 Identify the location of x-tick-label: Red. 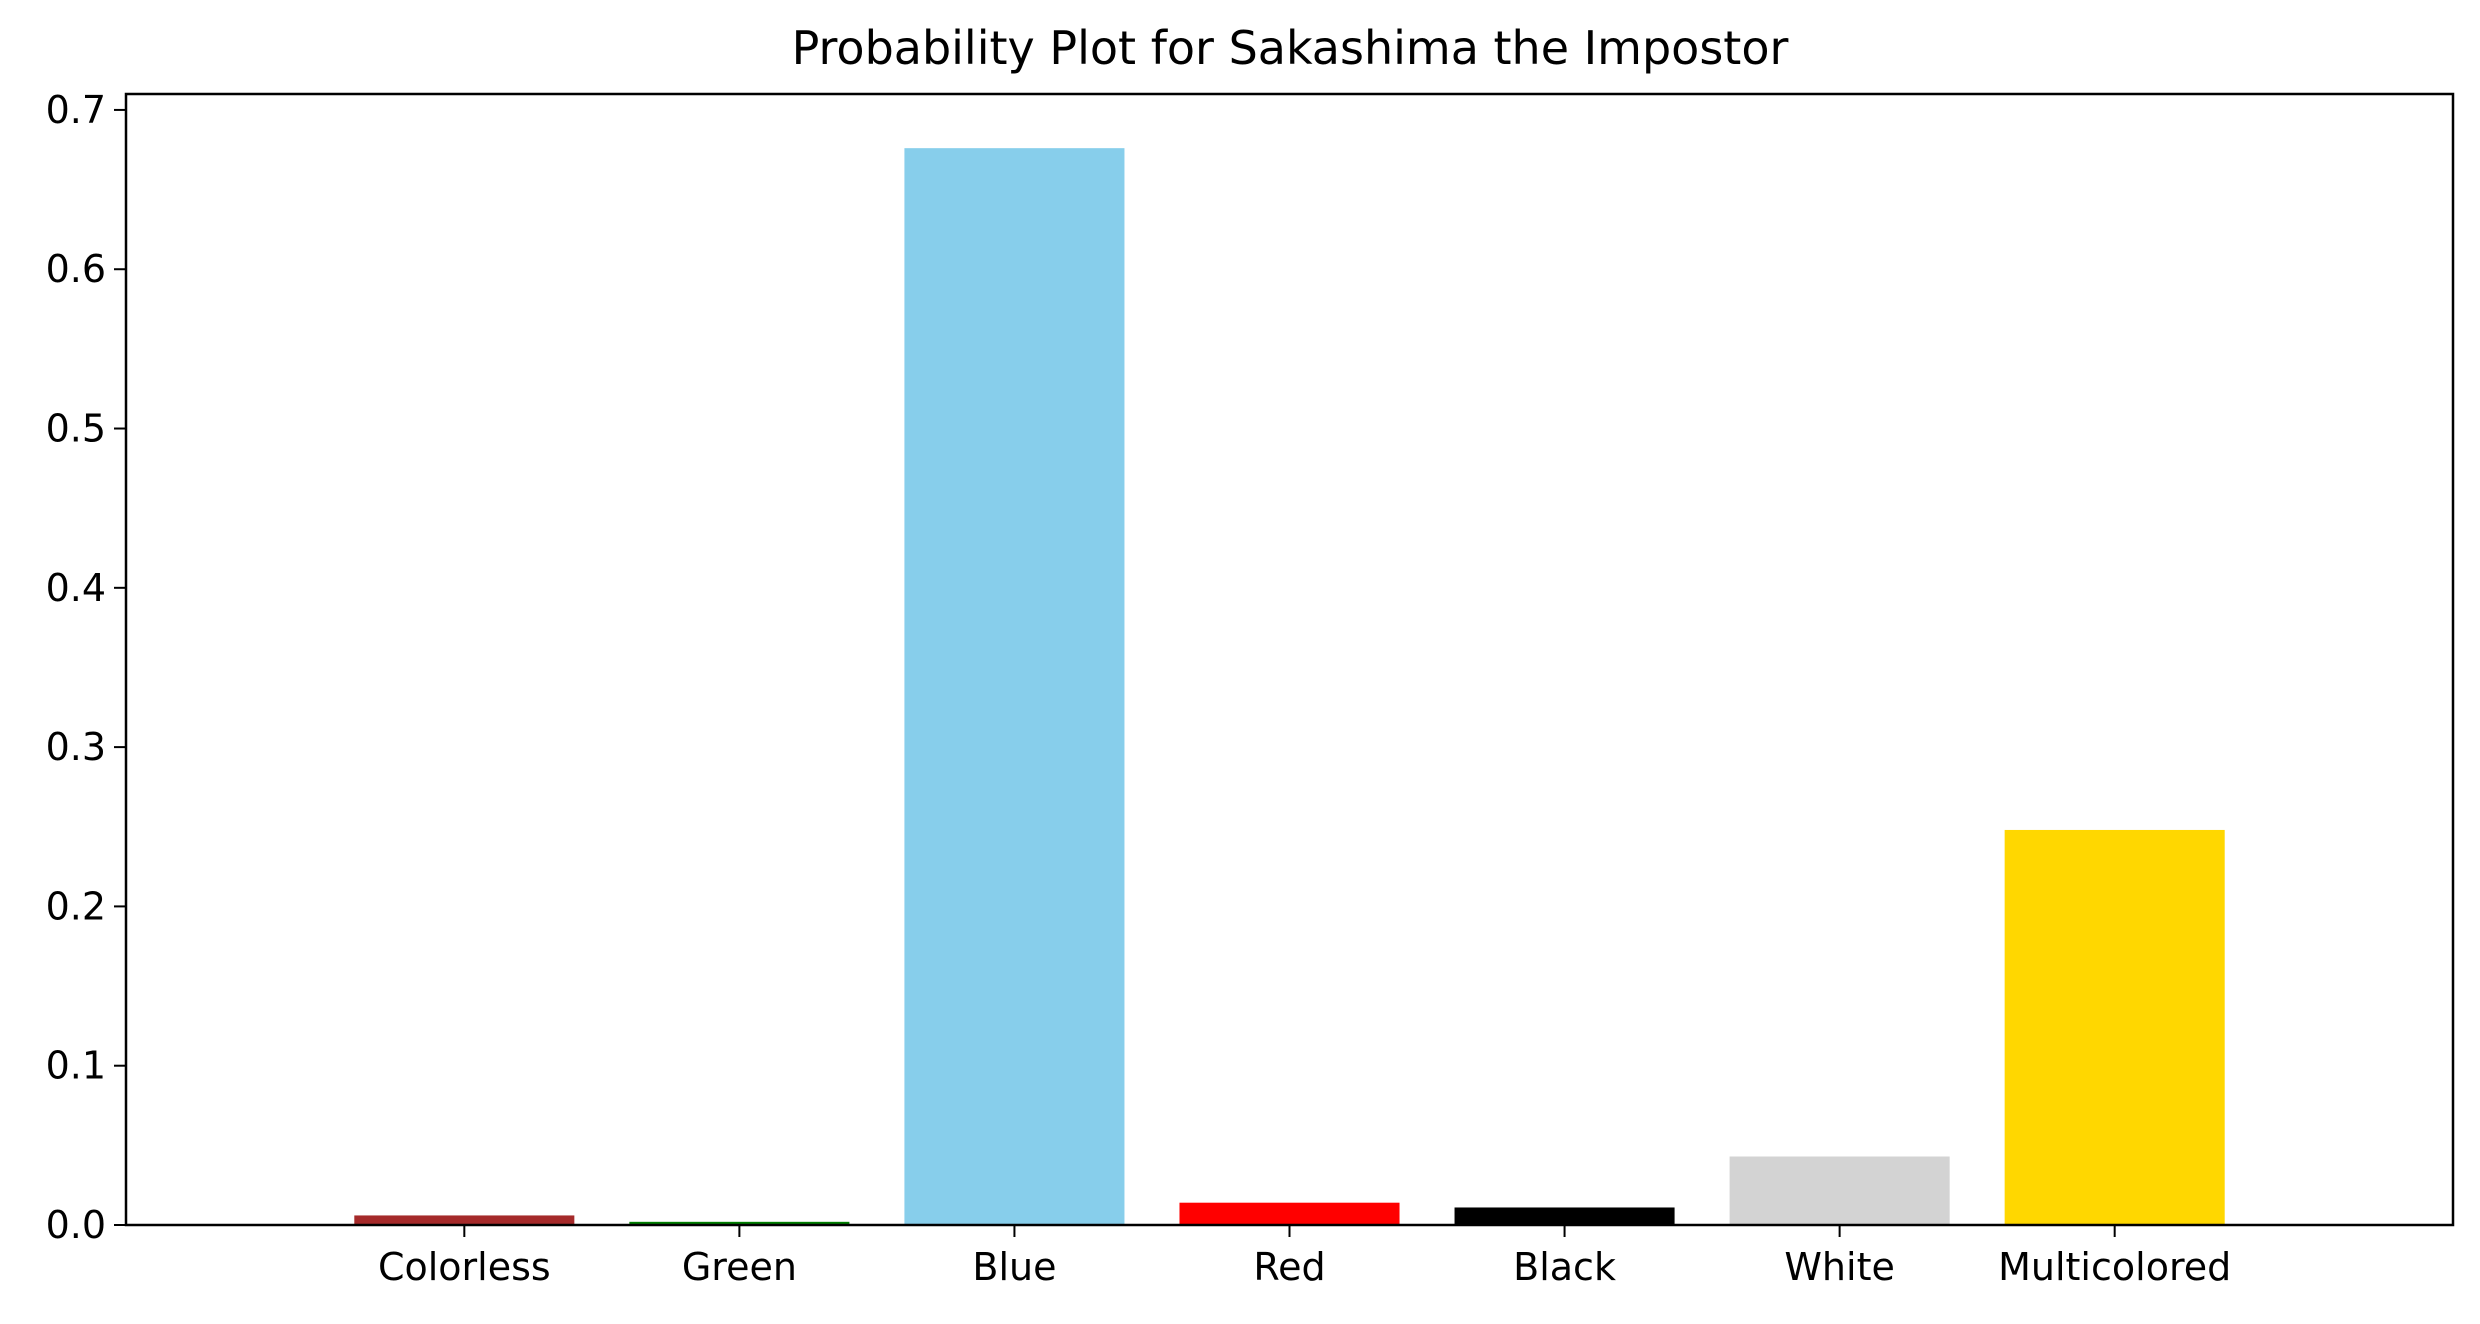
(1289, 1267).